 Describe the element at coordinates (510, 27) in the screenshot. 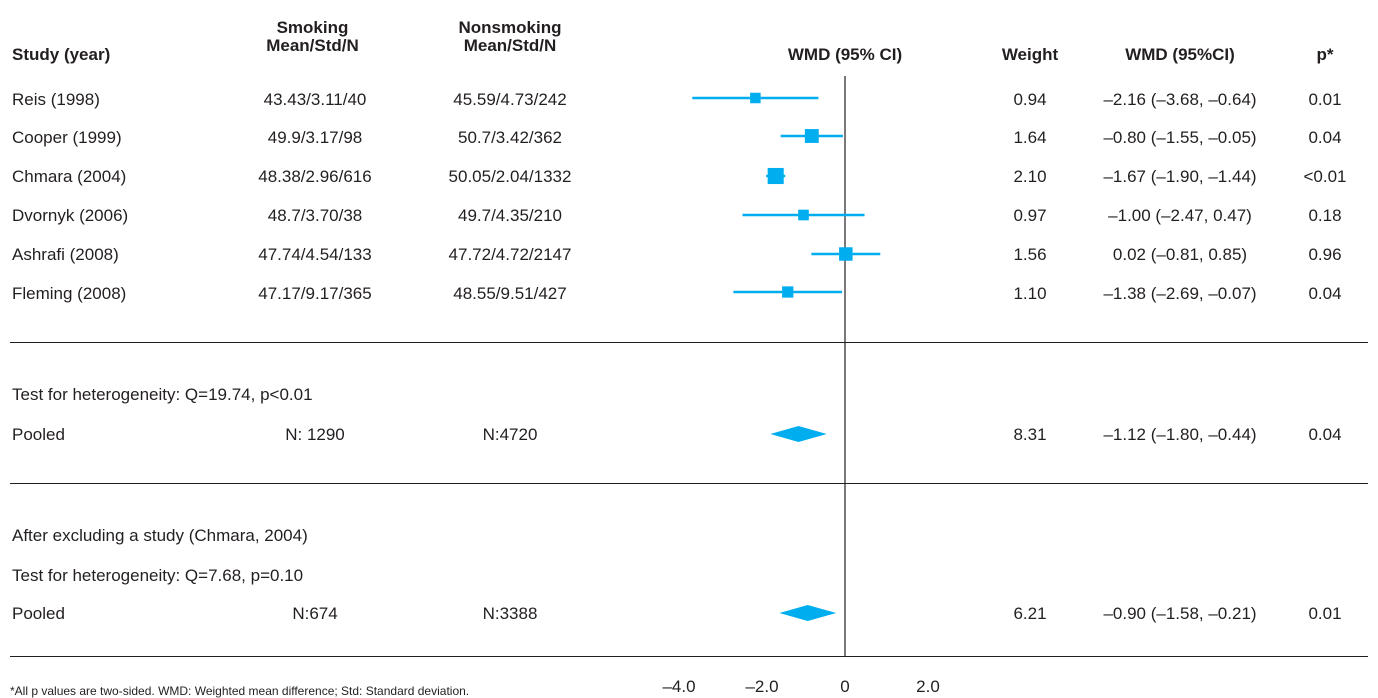

I see `header-nonsmoking-line1: Nonsmoking` at that location.